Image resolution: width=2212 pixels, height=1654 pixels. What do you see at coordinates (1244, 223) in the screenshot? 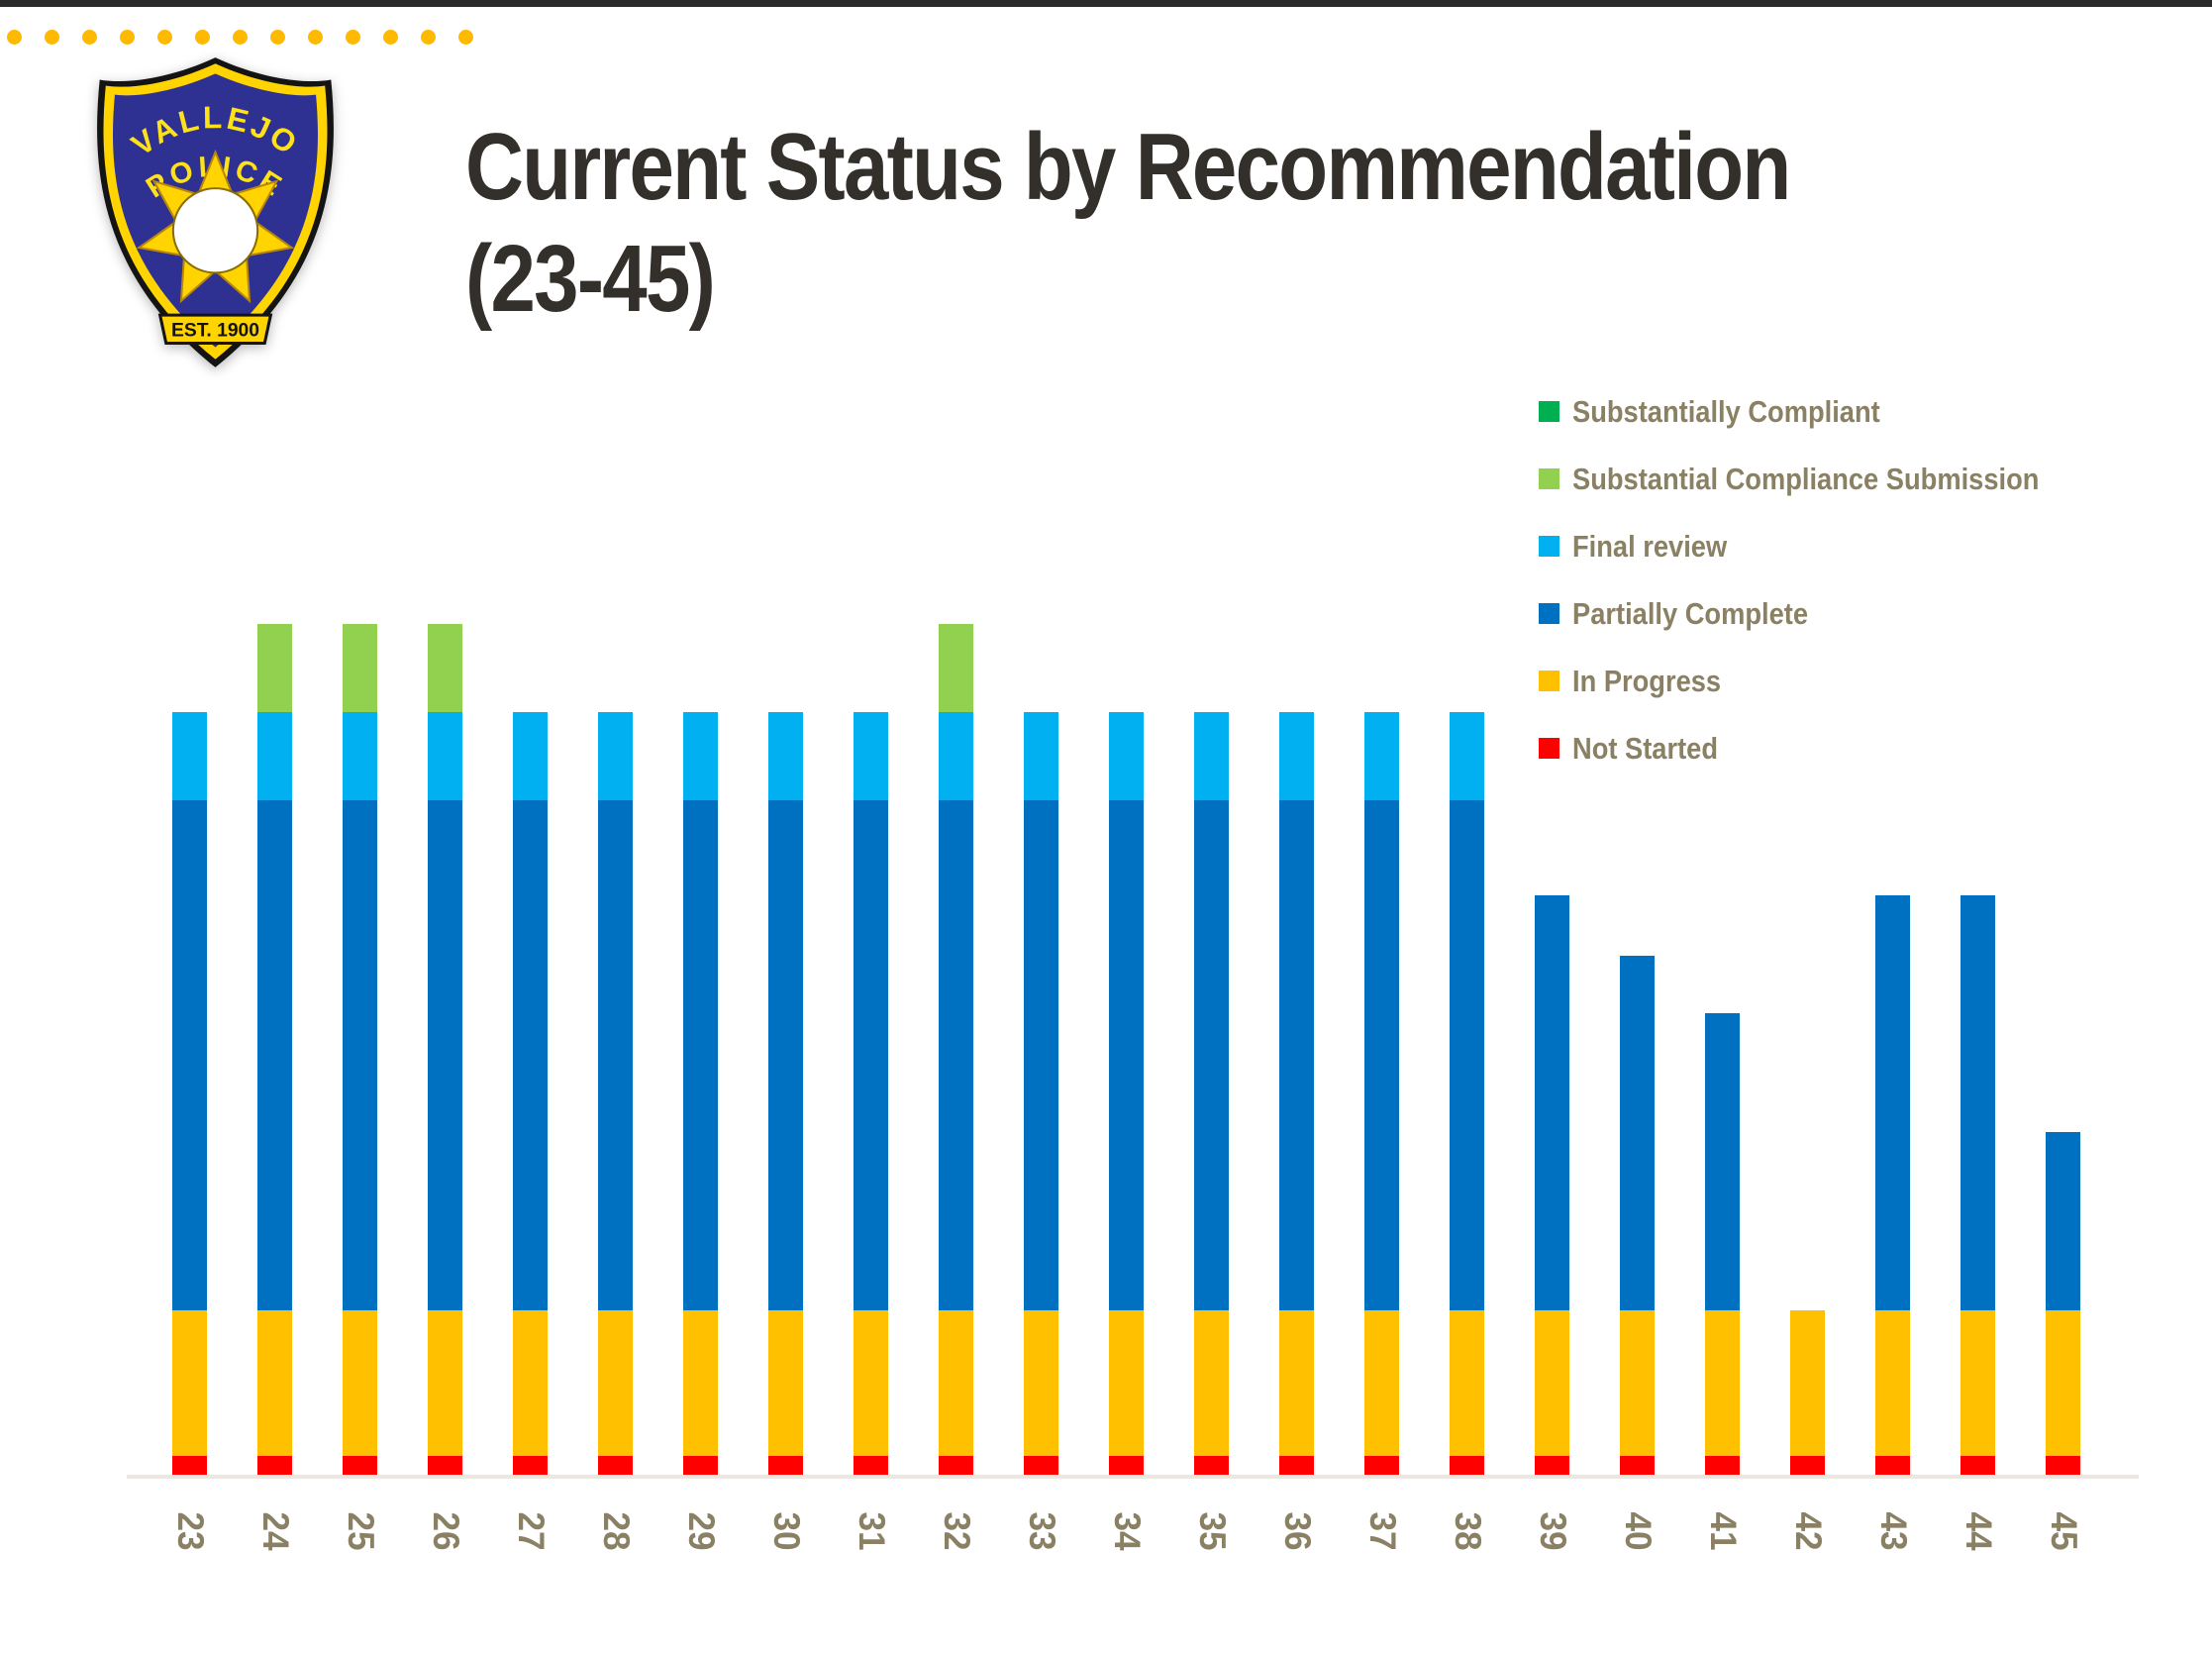
I see `page-title: Current Status by Recommendation (23-45)` at bounding box center [1244, 223].